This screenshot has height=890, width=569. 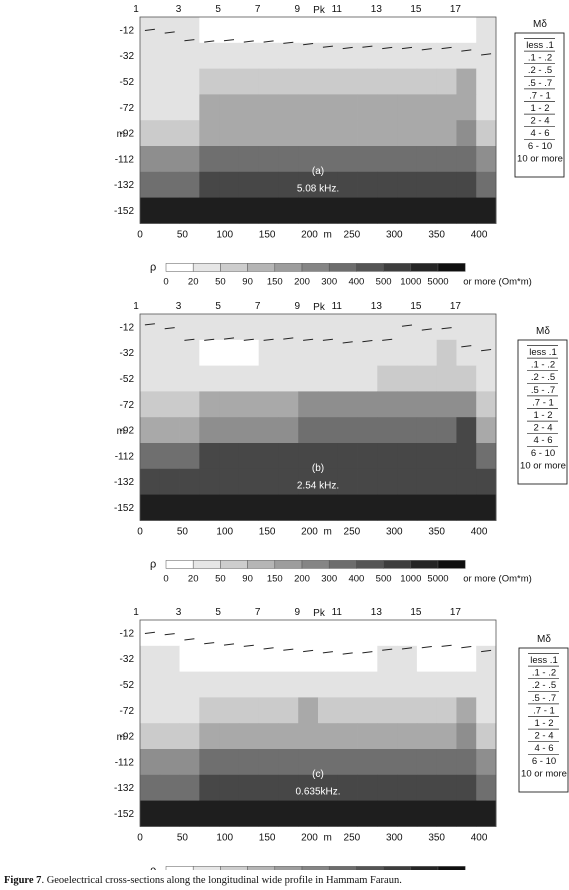 What do you see at coordinates (539, 108) in the screenshot?
I see `m-legend-item: 1 - 2` at bounding box center [539, 108].